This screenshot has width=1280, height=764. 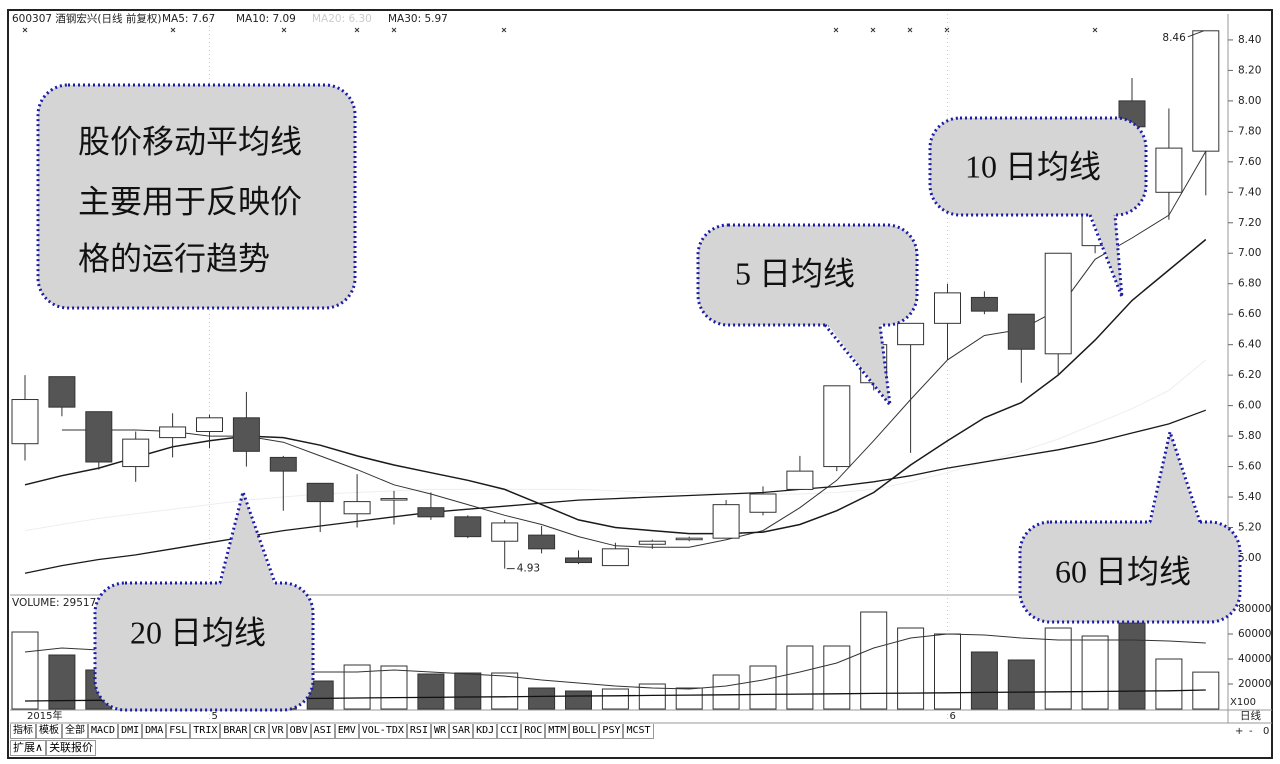 What do you see at coordinates (1249, 284) in the screenshot?
I see `y-tick-label: 6.80` at bounding box center [1249, 284].